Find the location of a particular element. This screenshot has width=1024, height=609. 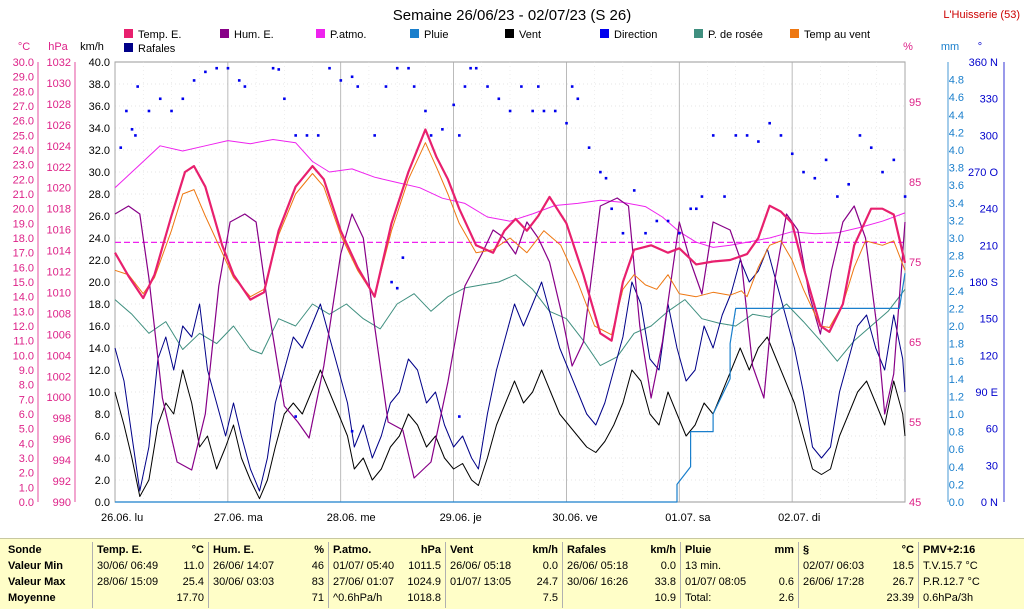

legend-label: P. de rosée is located at coordinates (735, 35).